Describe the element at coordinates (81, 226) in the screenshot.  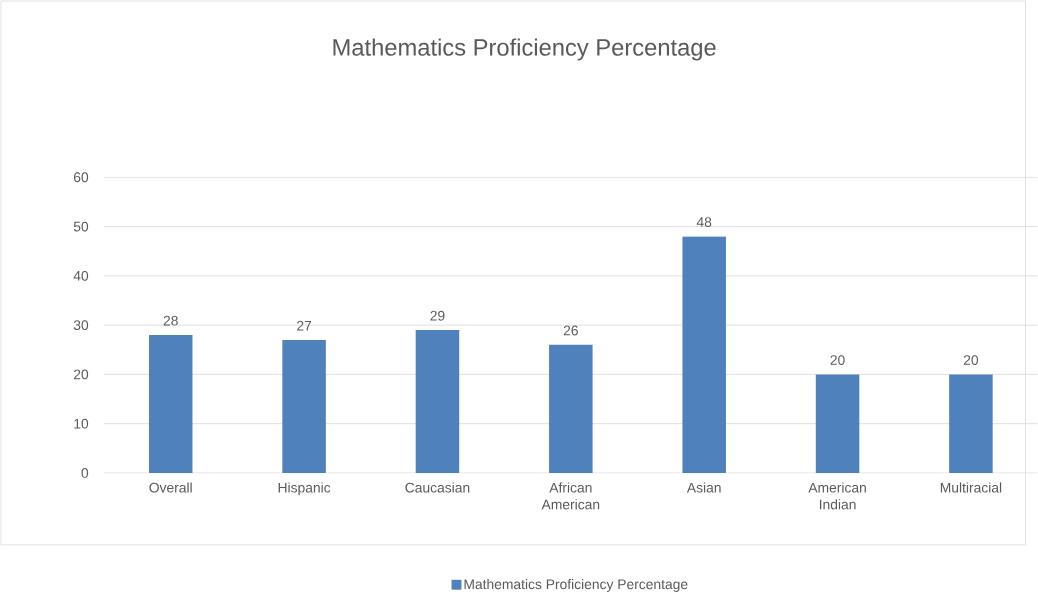
I see `y-tick-label: 50` at that location.